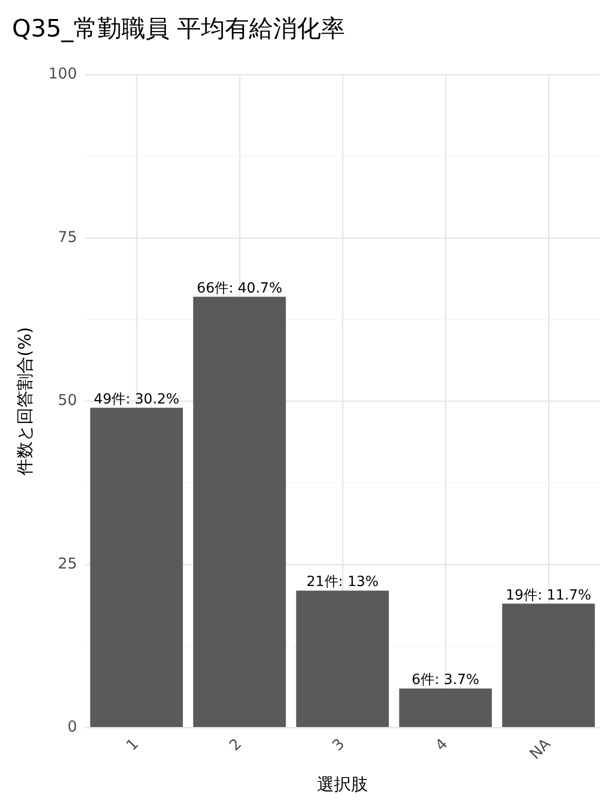  Describe the element at coordinates (72, 727) in the screenshot. I see `y-tick-label: 0` at that location.